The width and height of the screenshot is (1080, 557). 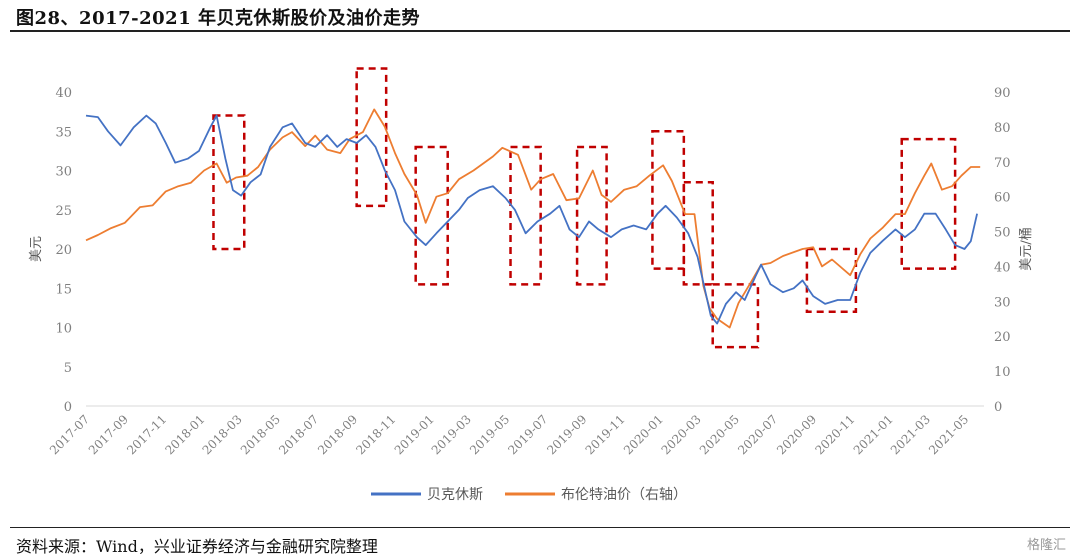 What do you see at coordinates (337, 434) in the screenshot?
I see `x-tick-label: 2018-09` at bounding box center [337, 434].